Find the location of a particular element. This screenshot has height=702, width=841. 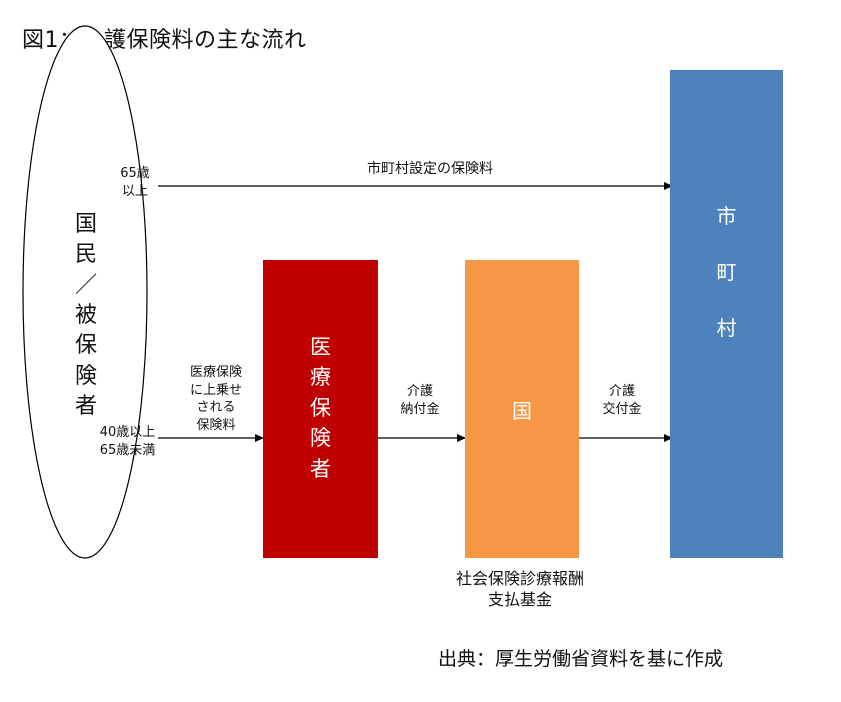

municipality-box: 市 町 村 is located at coordinates (726, 314).